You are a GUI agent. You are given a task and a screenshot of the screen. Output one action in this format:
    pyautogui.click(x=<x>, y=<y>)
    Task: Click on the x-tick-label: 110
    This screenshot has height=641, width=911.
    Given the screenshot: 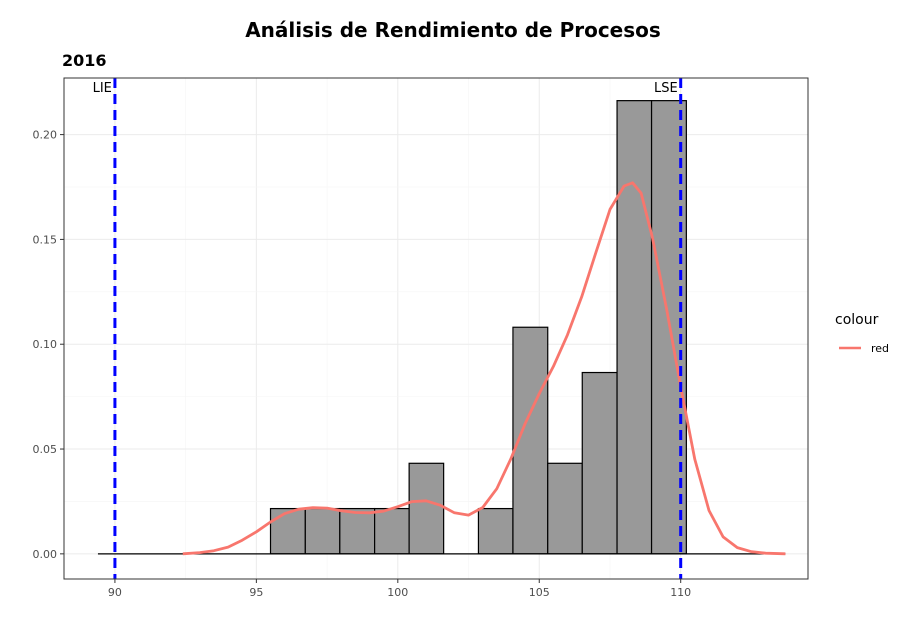 What is the action you would take?
    pyautogui.click(x=680, y=592)
    